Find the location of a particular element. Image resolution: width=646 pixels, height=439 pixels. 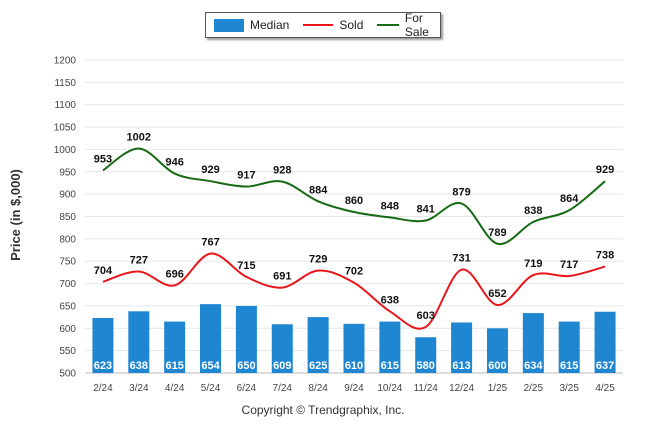

y-tick-label: 900 is located at coordinates (67, 195).